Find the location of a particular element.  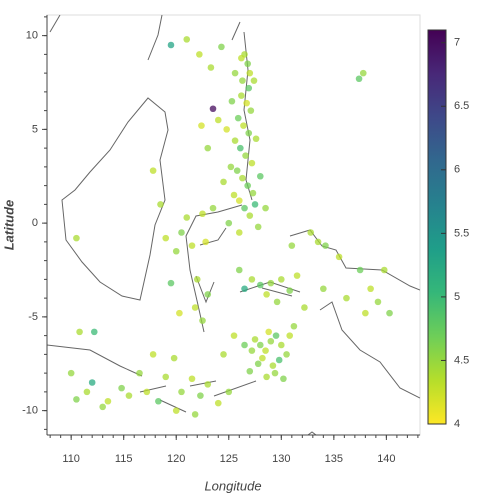

colorbar-tick-label: 7 is located at coordinates (457, 43).